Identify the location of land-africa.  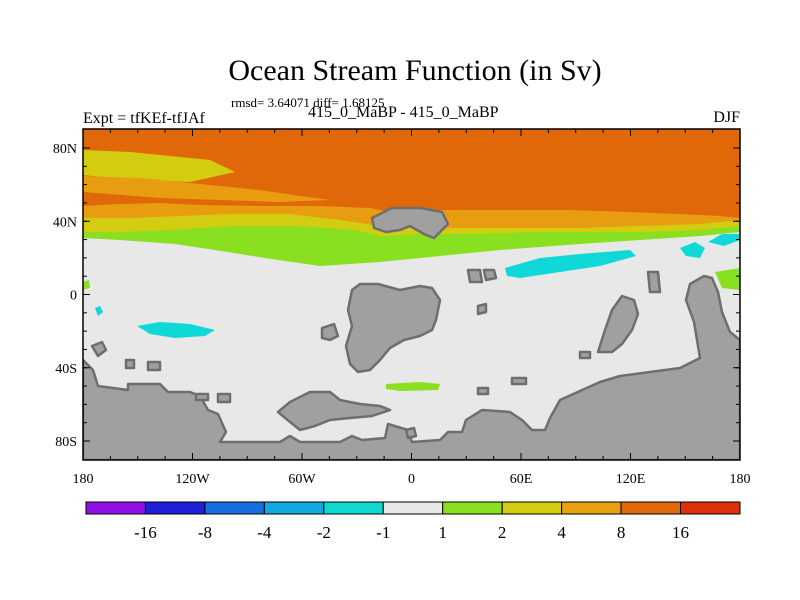
(393, 328).